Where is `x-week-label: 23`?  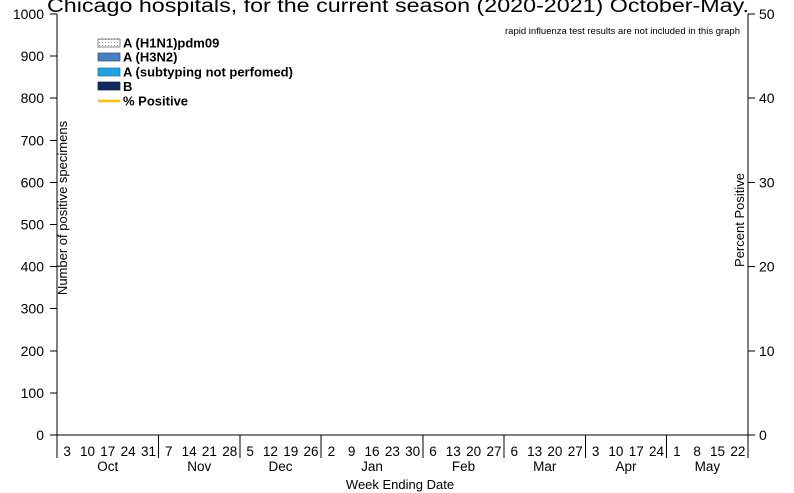
x-week-label: 23 is located at coordinates (392, 451).